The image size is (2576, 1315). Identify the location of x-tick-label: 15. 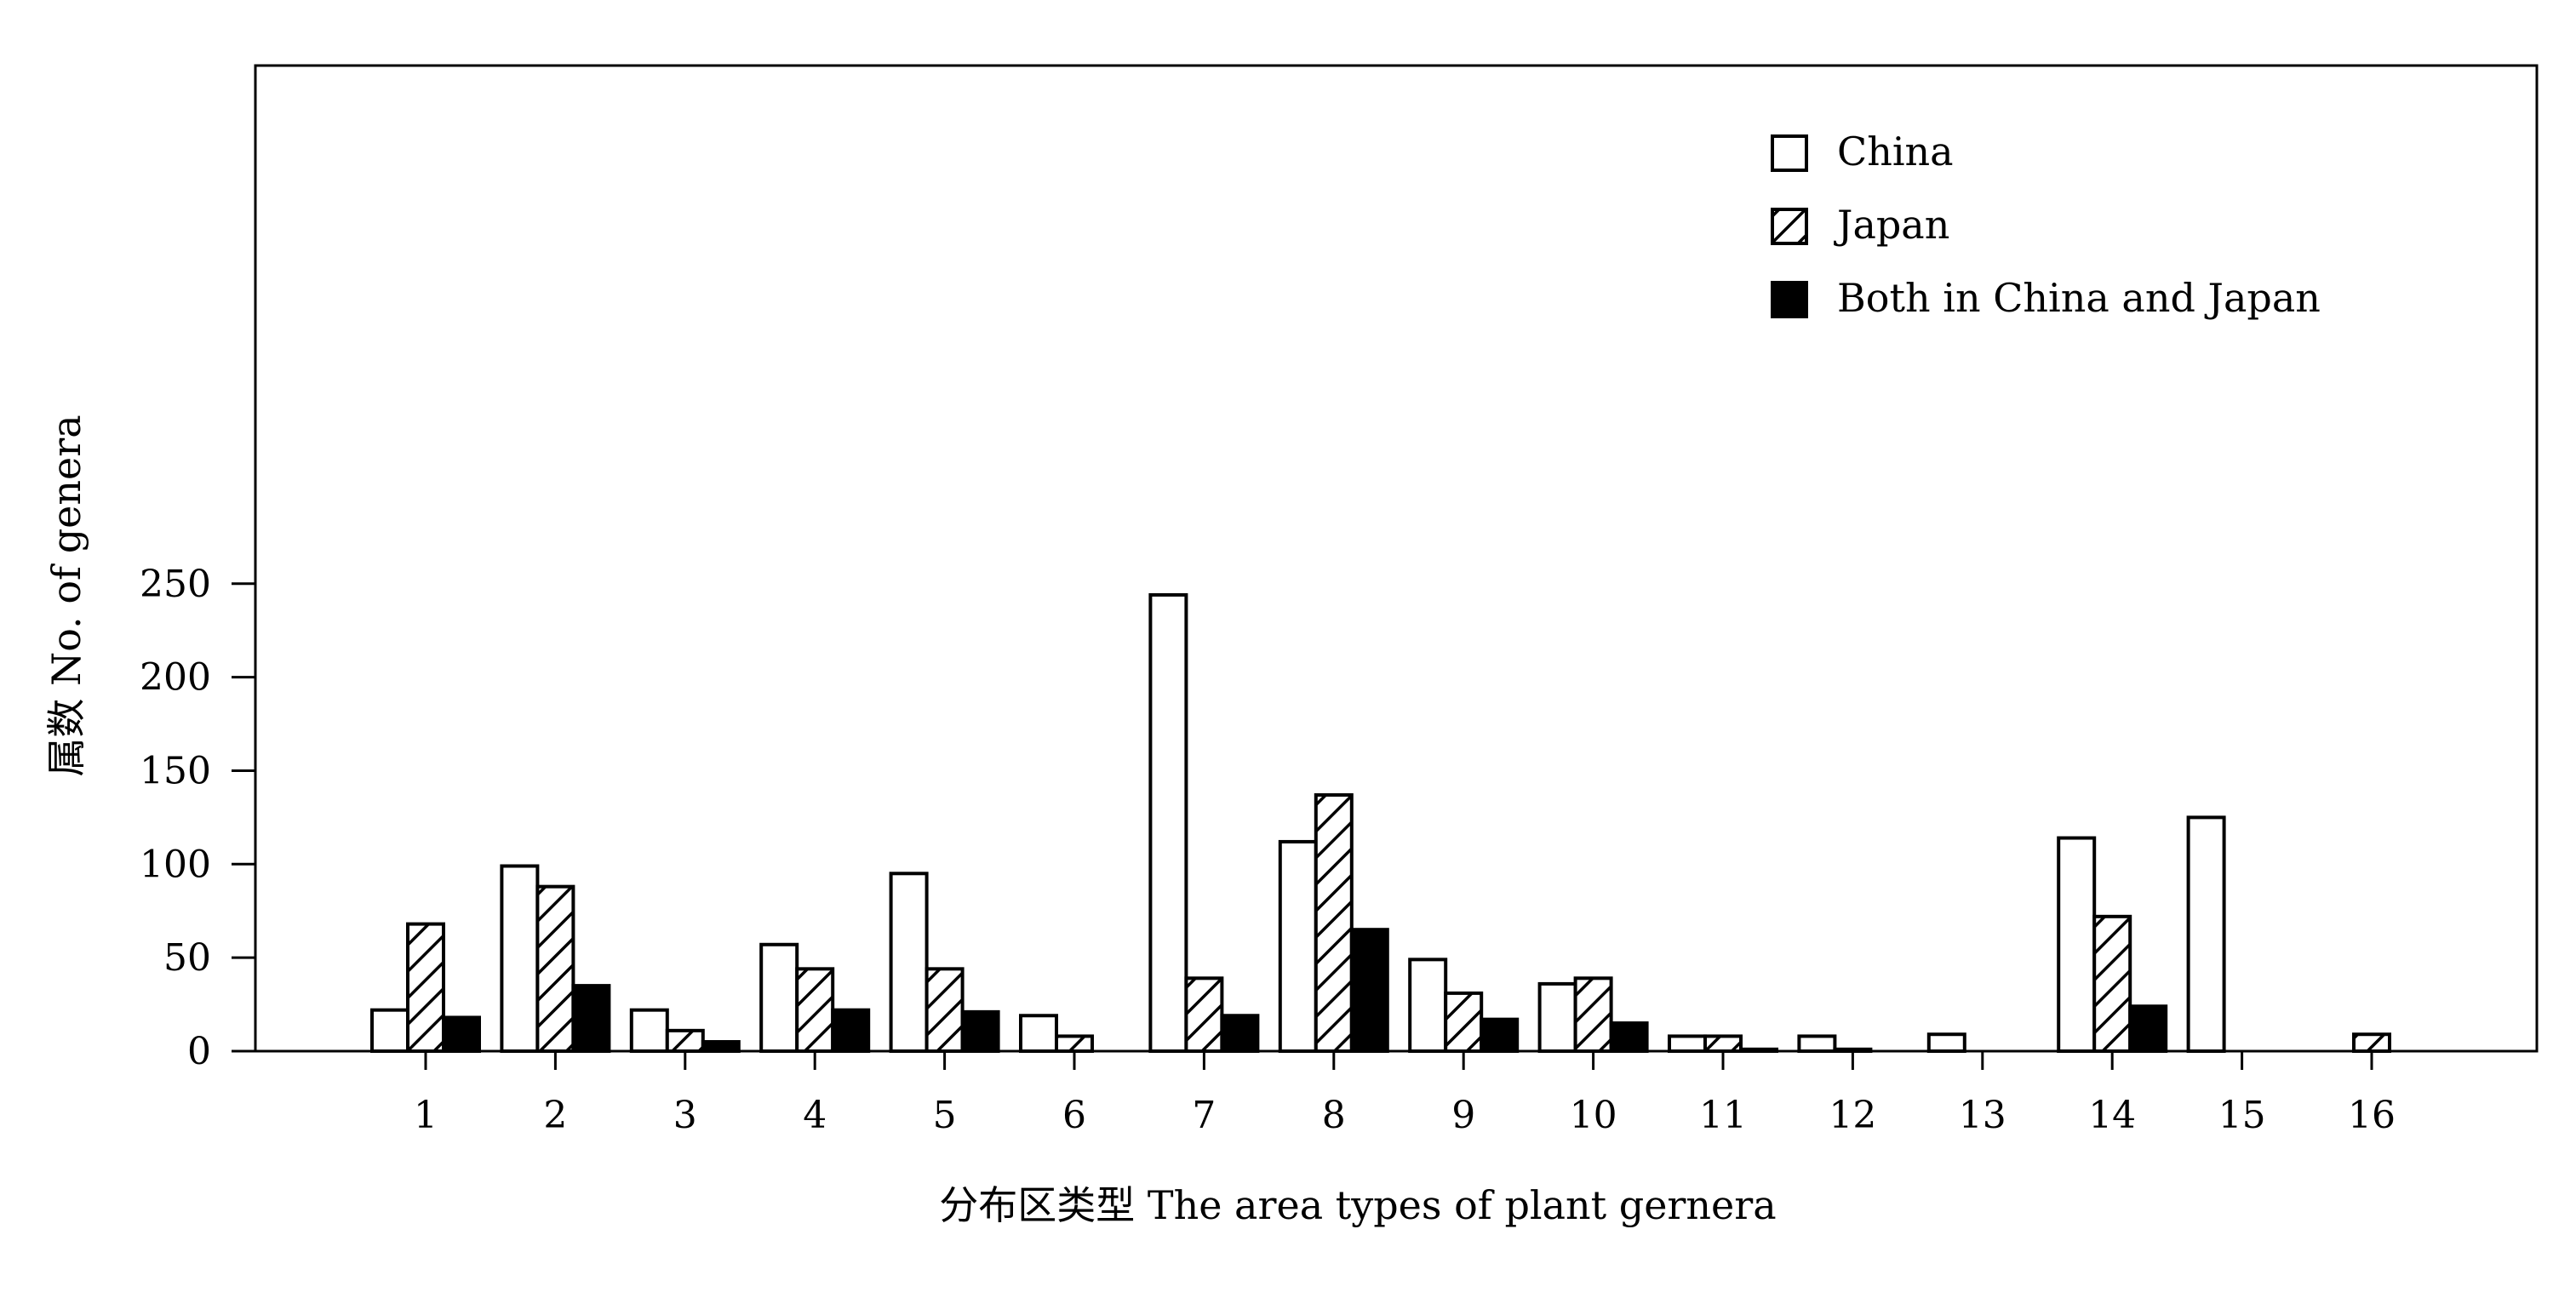
(2242, 1115).